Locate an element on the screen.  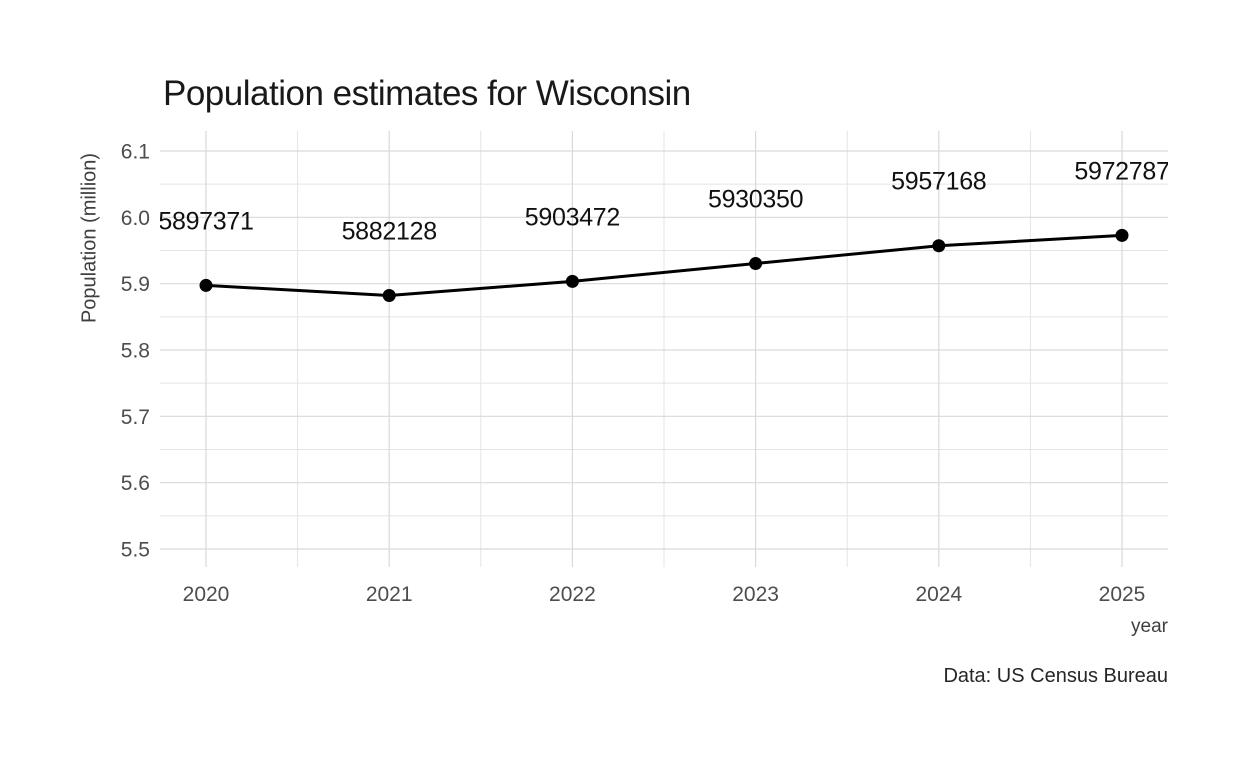
y-tick-label: 5.8 is located at coordinates (135, 351).